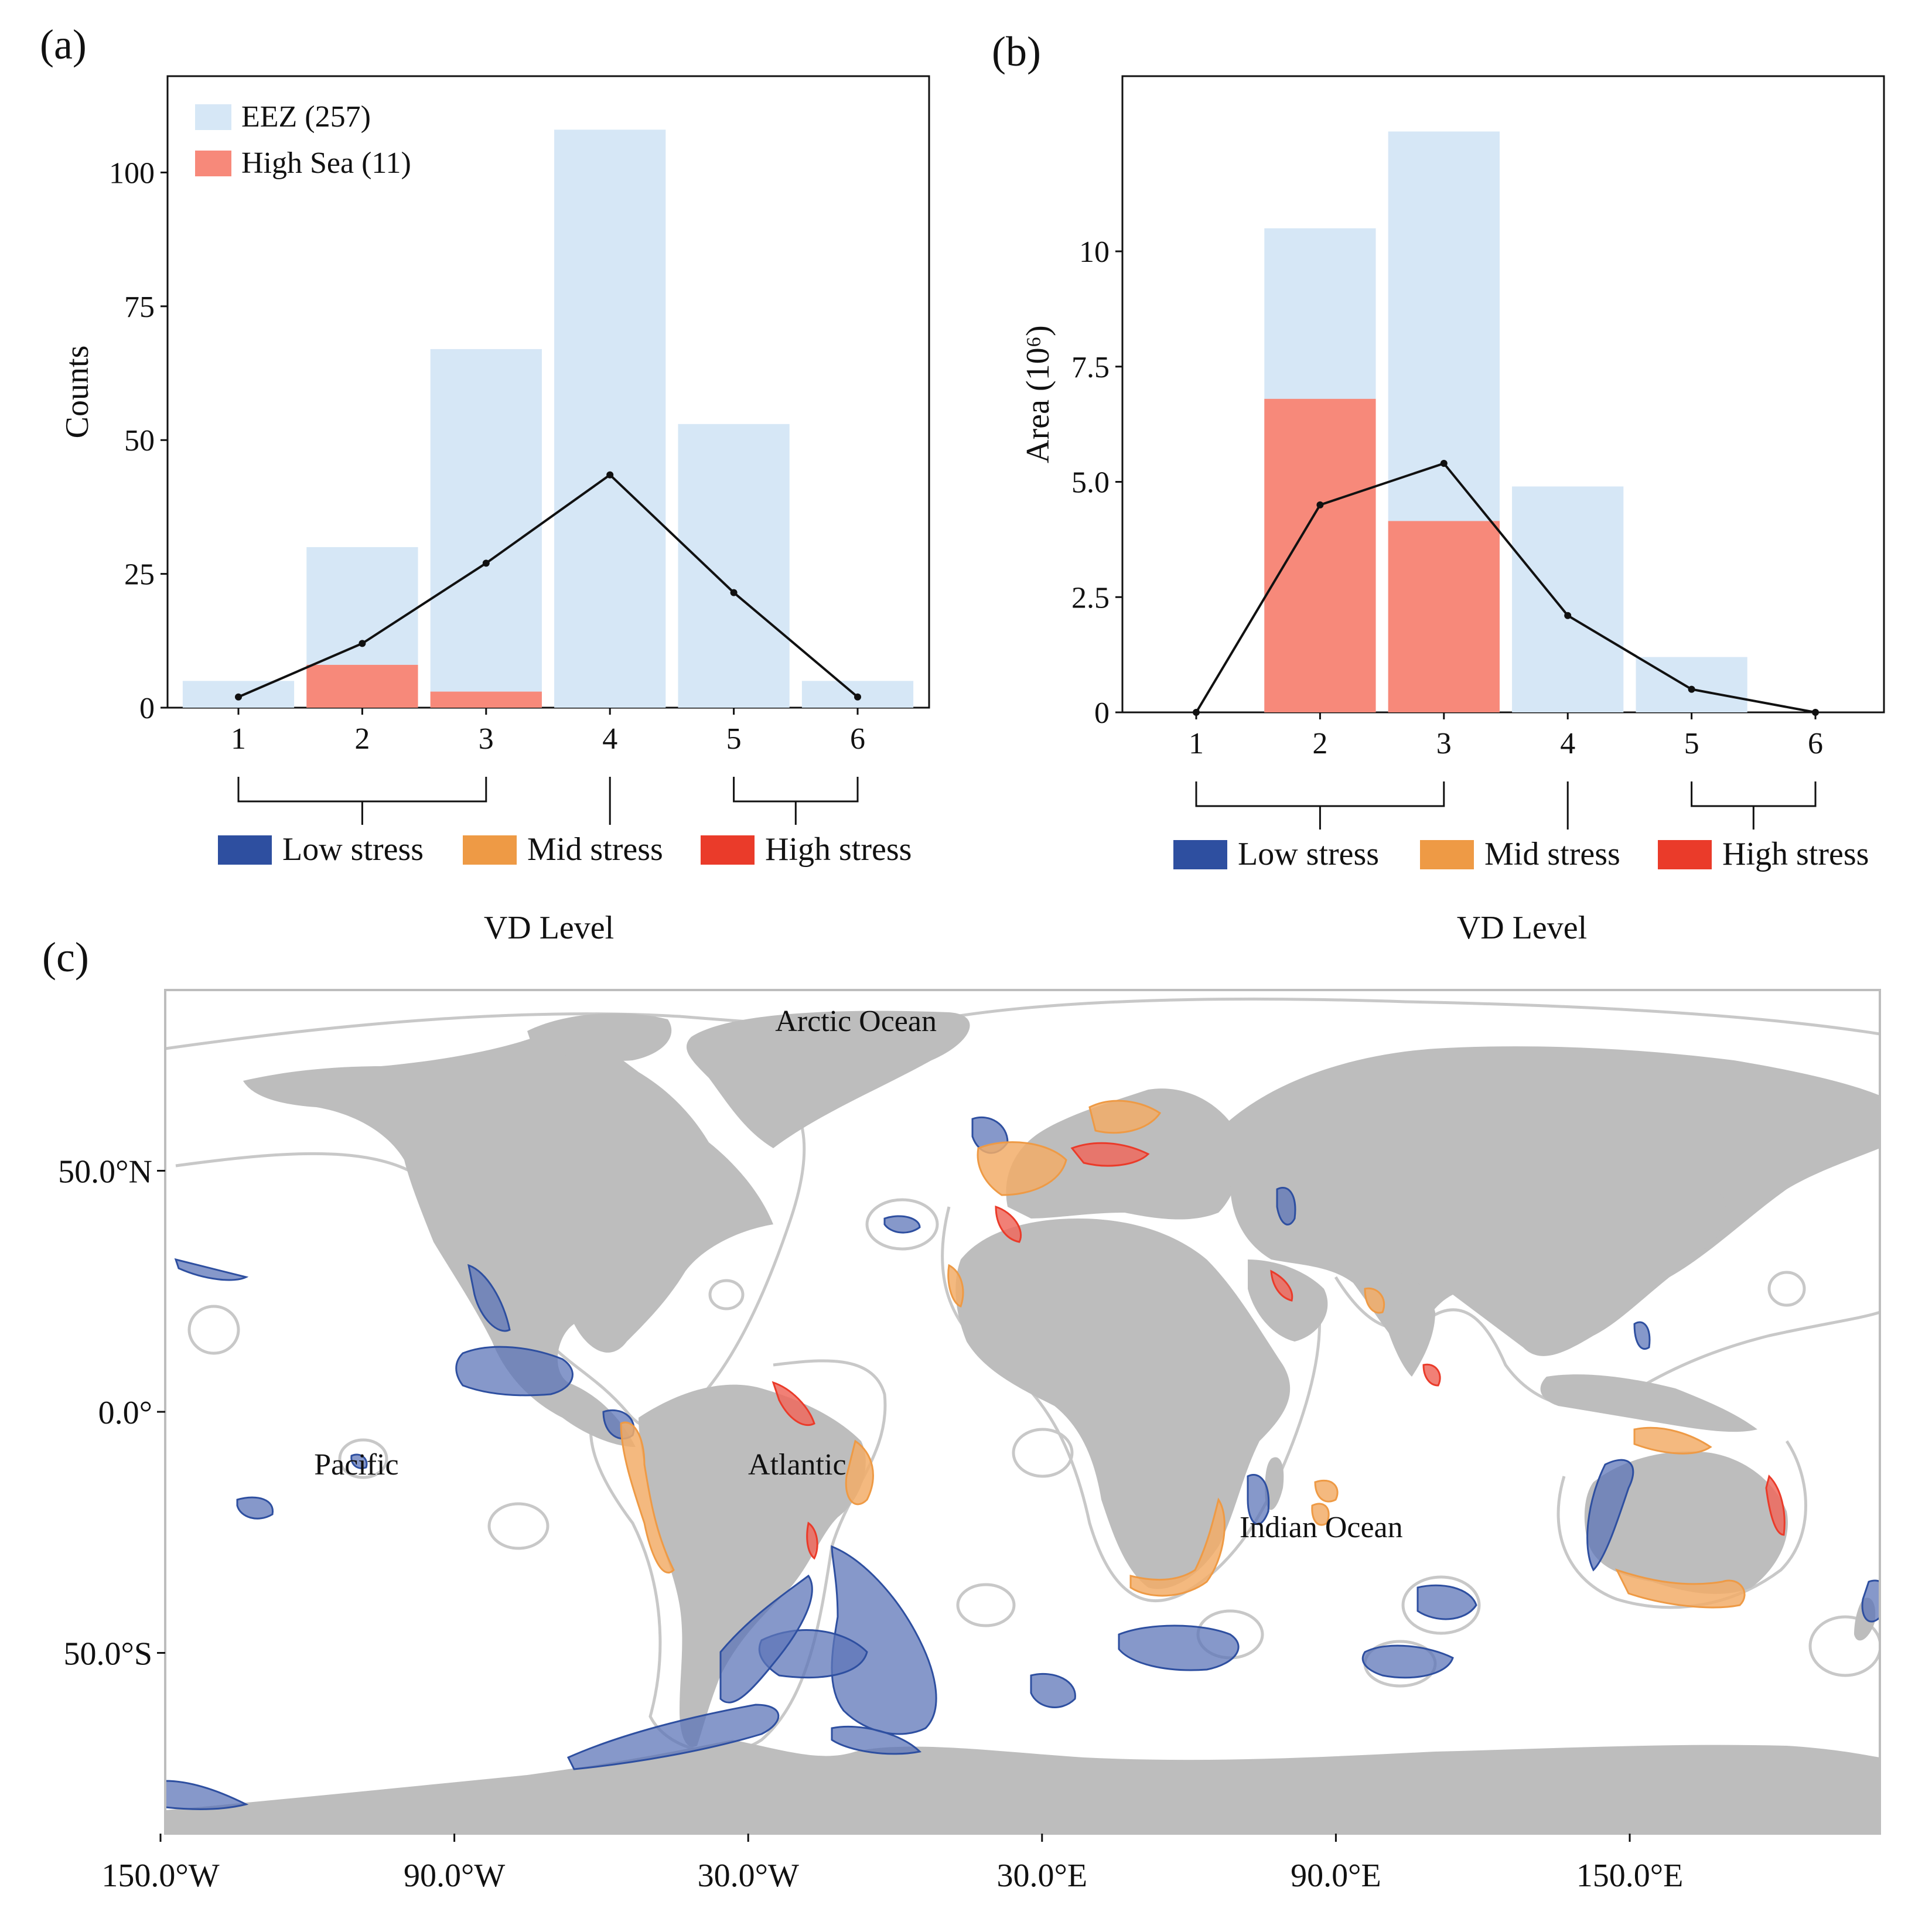  I want to click on region-red-sea-high, so click(1282, 1285).